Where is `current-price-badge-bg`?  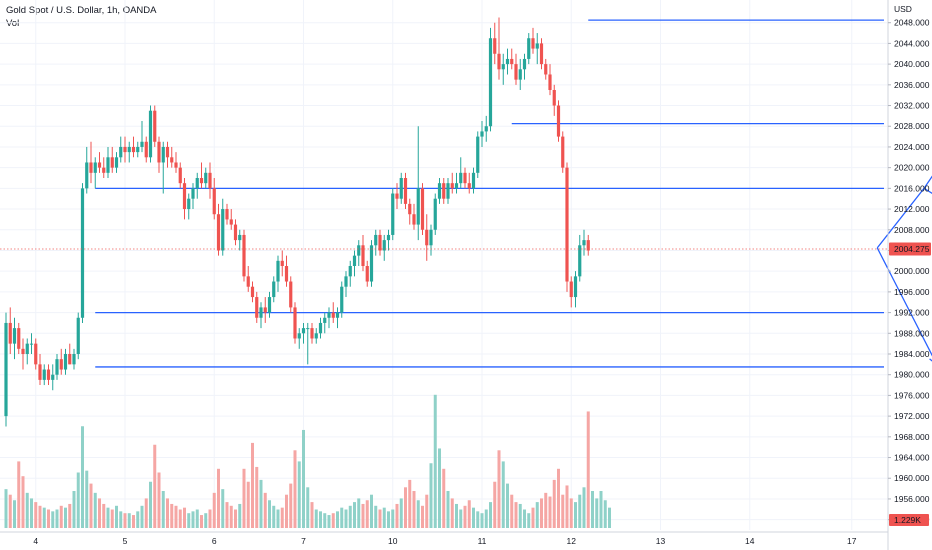 current-price-badge-bg is located at coordinates (910, 249).